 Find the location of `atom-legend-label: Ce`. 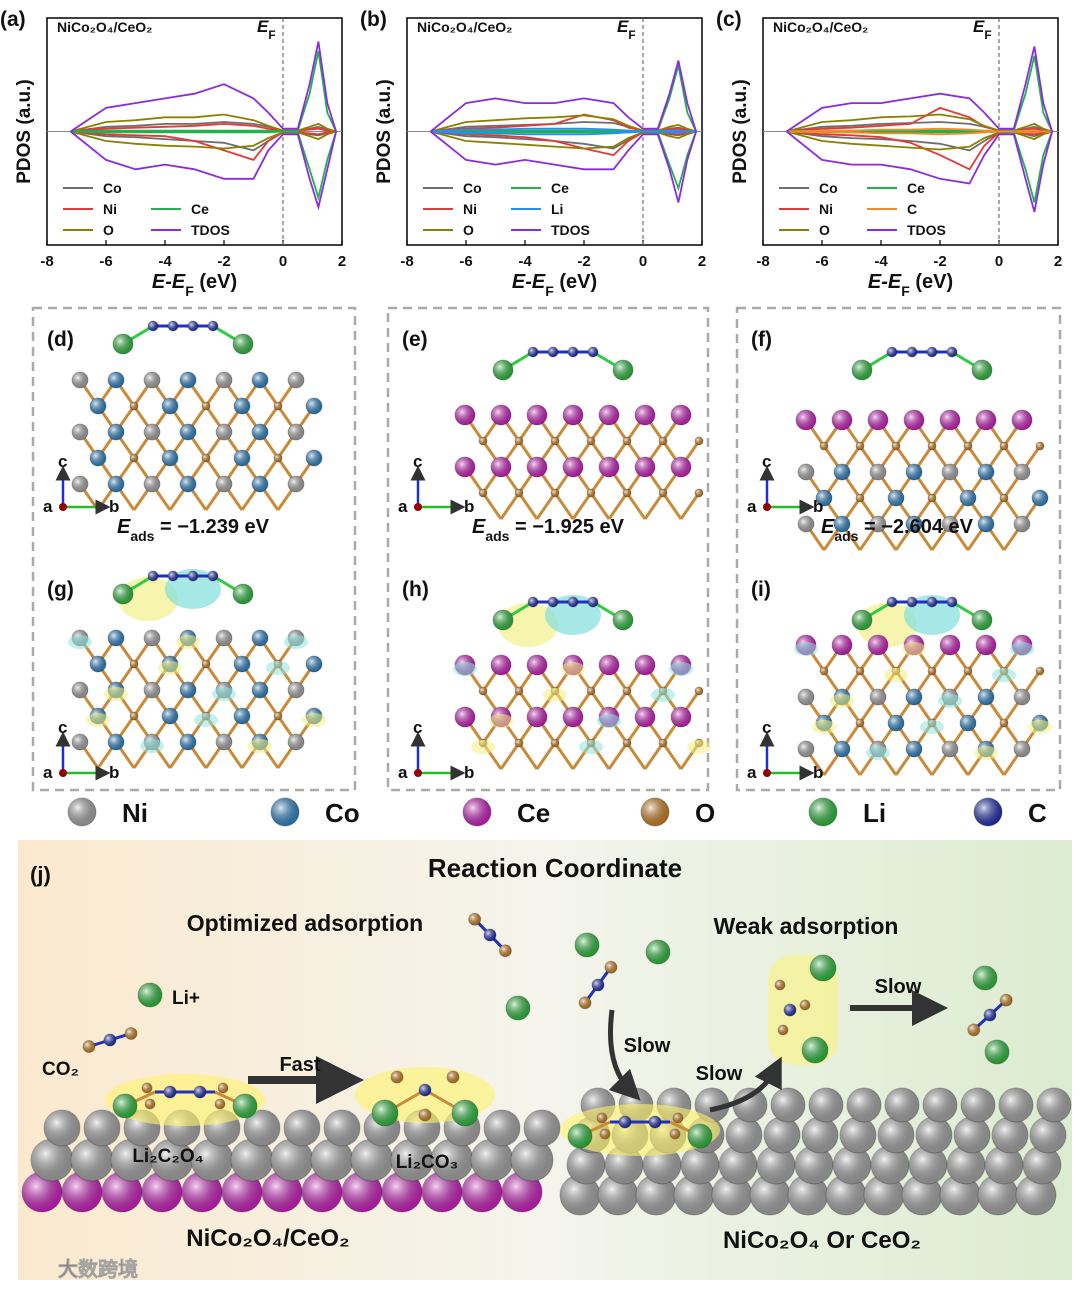

atom-legend-label: Ce is located at coordinates (533, 813).